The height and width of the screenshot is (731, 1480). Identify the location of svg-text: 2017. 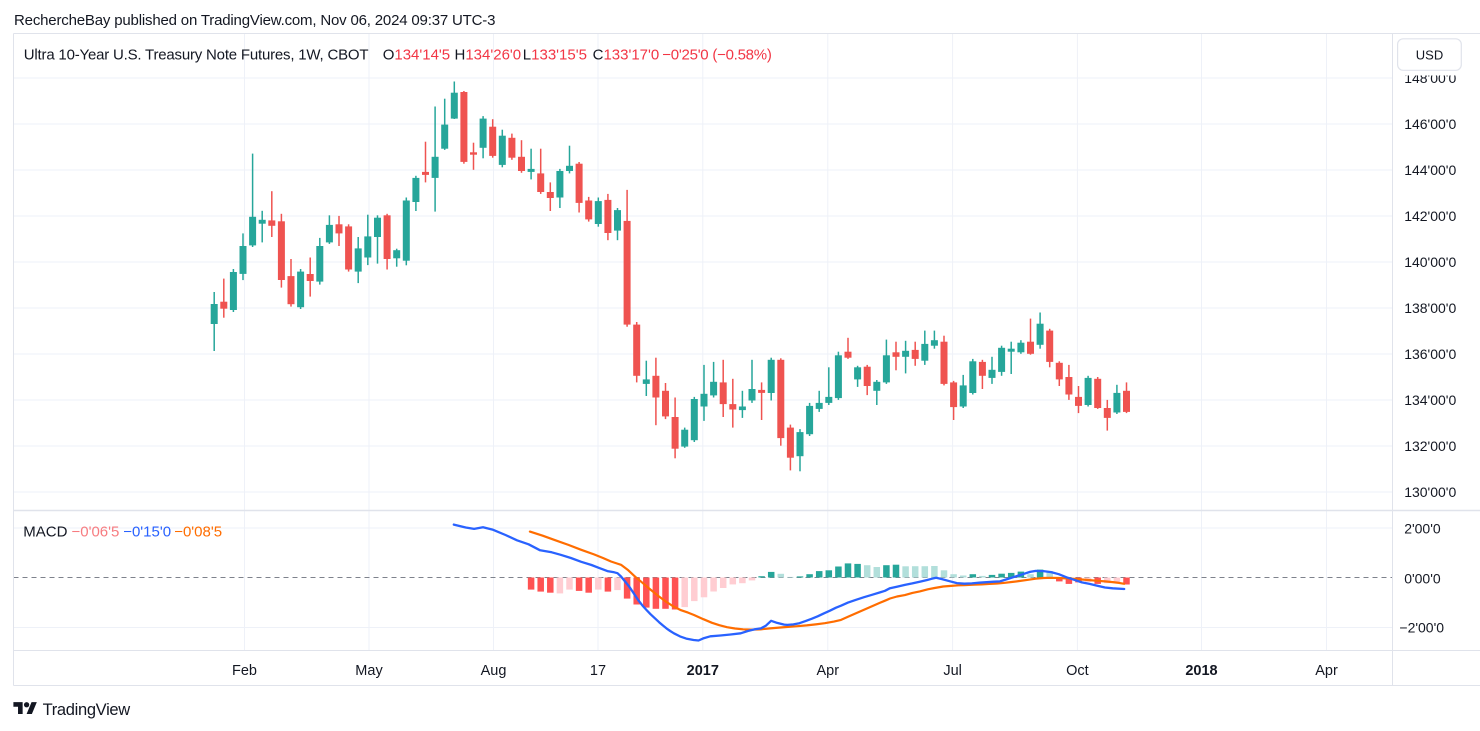
(703, 671).